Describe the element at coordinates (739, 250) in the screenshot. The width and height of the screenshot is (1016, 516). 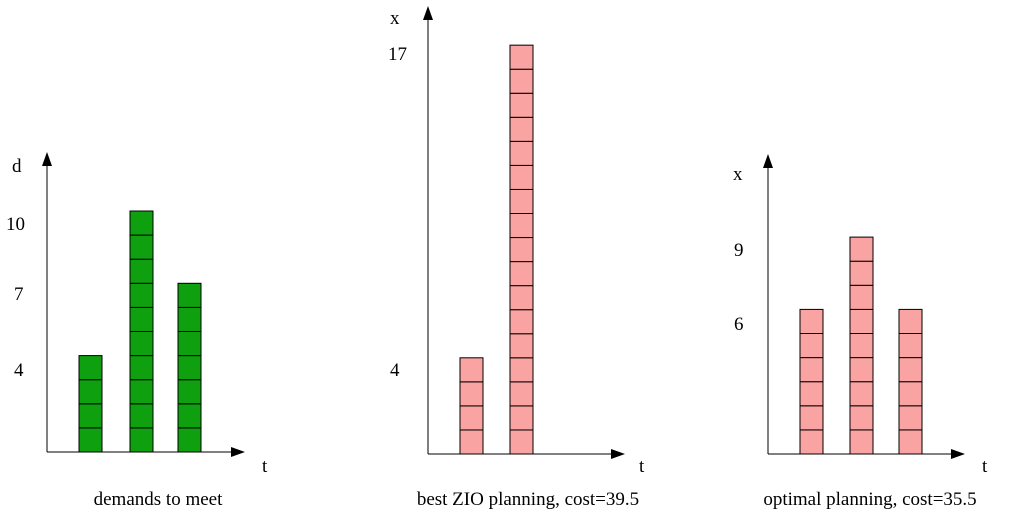
I see `panel-optimal-tick-9: 9` at that location.